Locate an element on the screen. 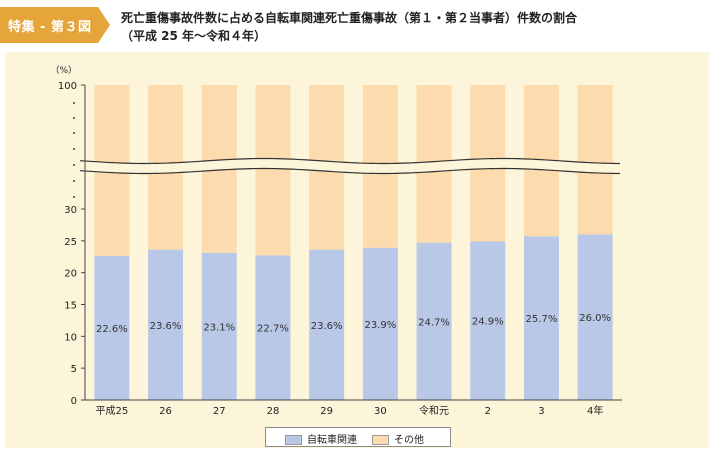 The image size is (714, 453). axis-break-line-top is located at coordinates (350, 161).